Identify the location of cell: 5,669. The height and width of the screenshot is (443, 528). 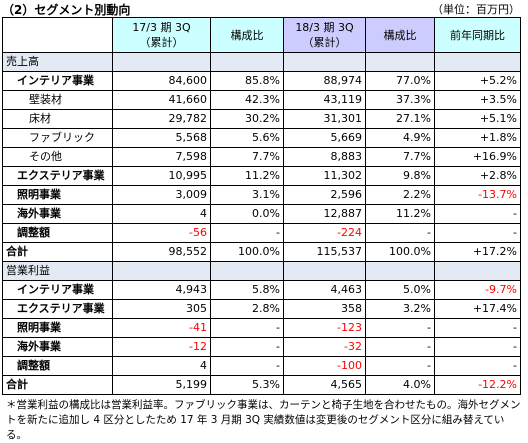
(324, 138).